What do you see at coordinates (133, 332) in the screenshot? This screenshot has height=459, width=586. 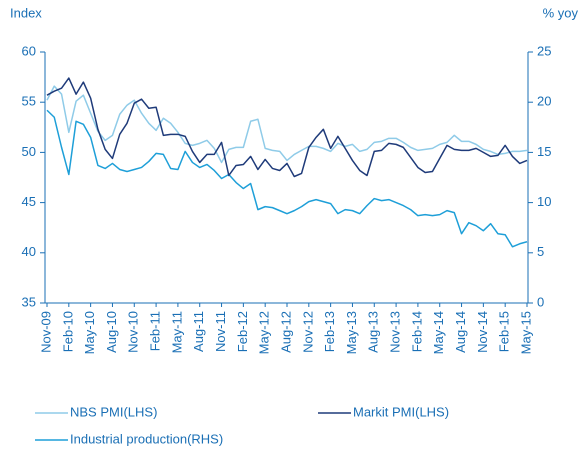 I see `x-tick-label: Nov-10` at bounding box center [133, 332].